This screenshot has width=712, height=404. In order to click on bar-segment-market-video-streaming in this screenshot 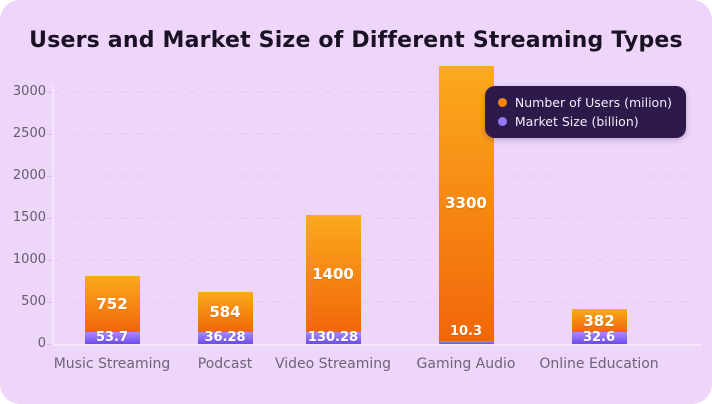, I will do `click(333, 338)`.